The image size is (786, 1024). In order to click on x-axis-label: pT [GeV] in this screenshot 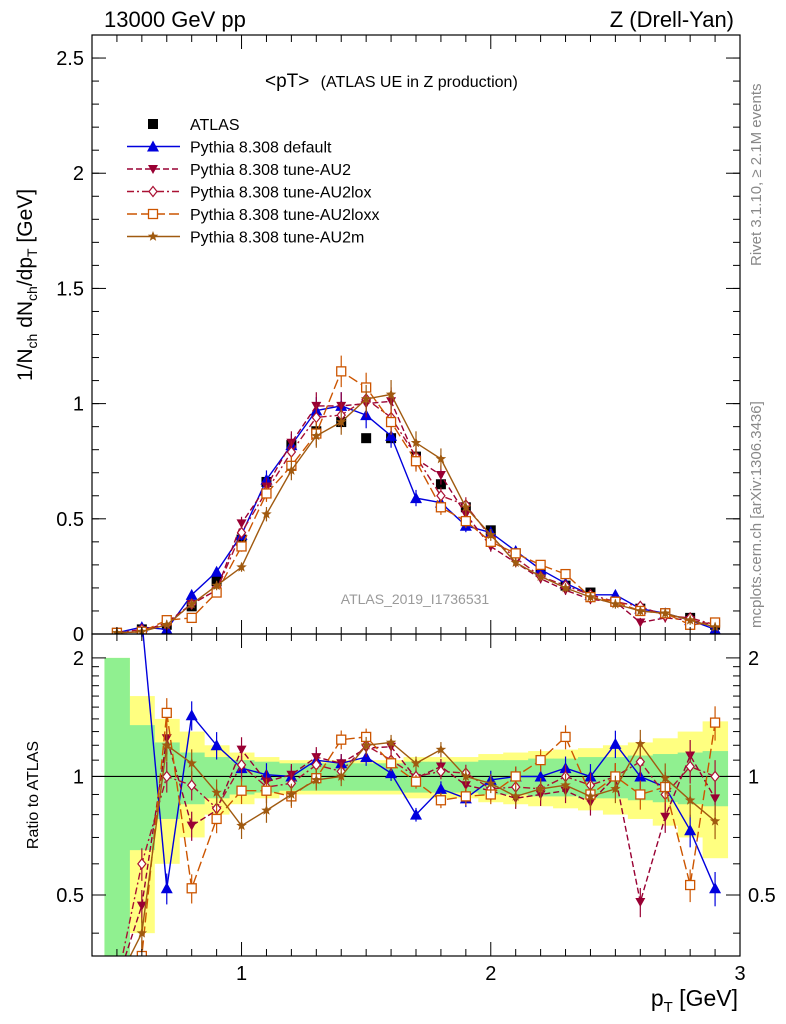, I will do `click(694, 1000)`.